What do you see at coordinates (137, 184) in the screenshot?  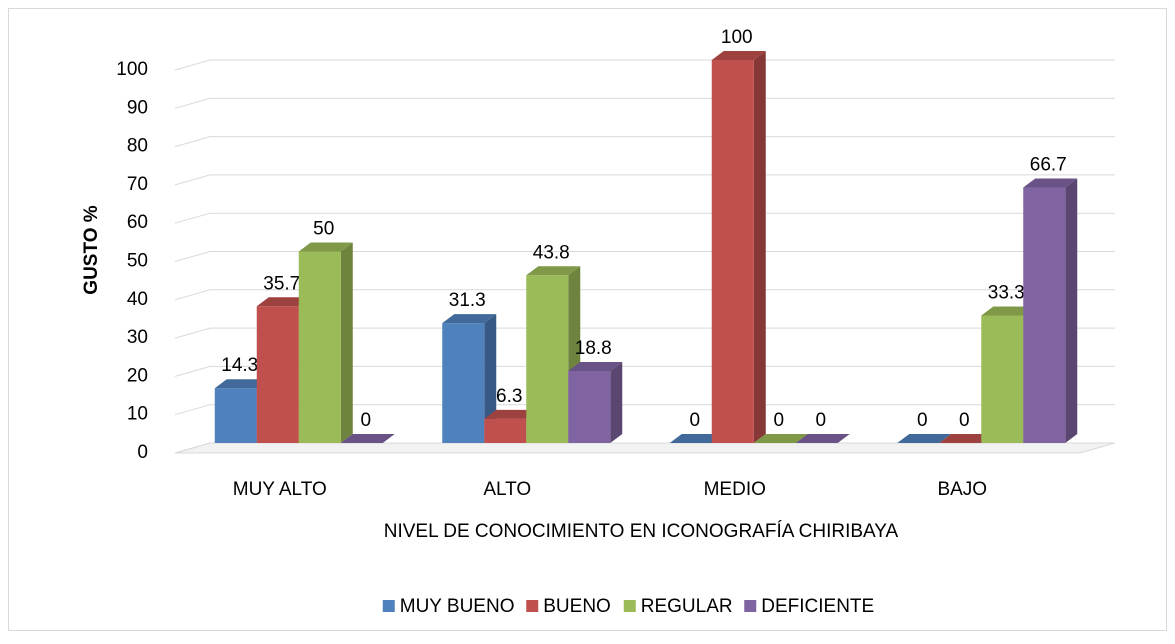 I see `y-tick-label: 70` at bounding box center [137, 184].